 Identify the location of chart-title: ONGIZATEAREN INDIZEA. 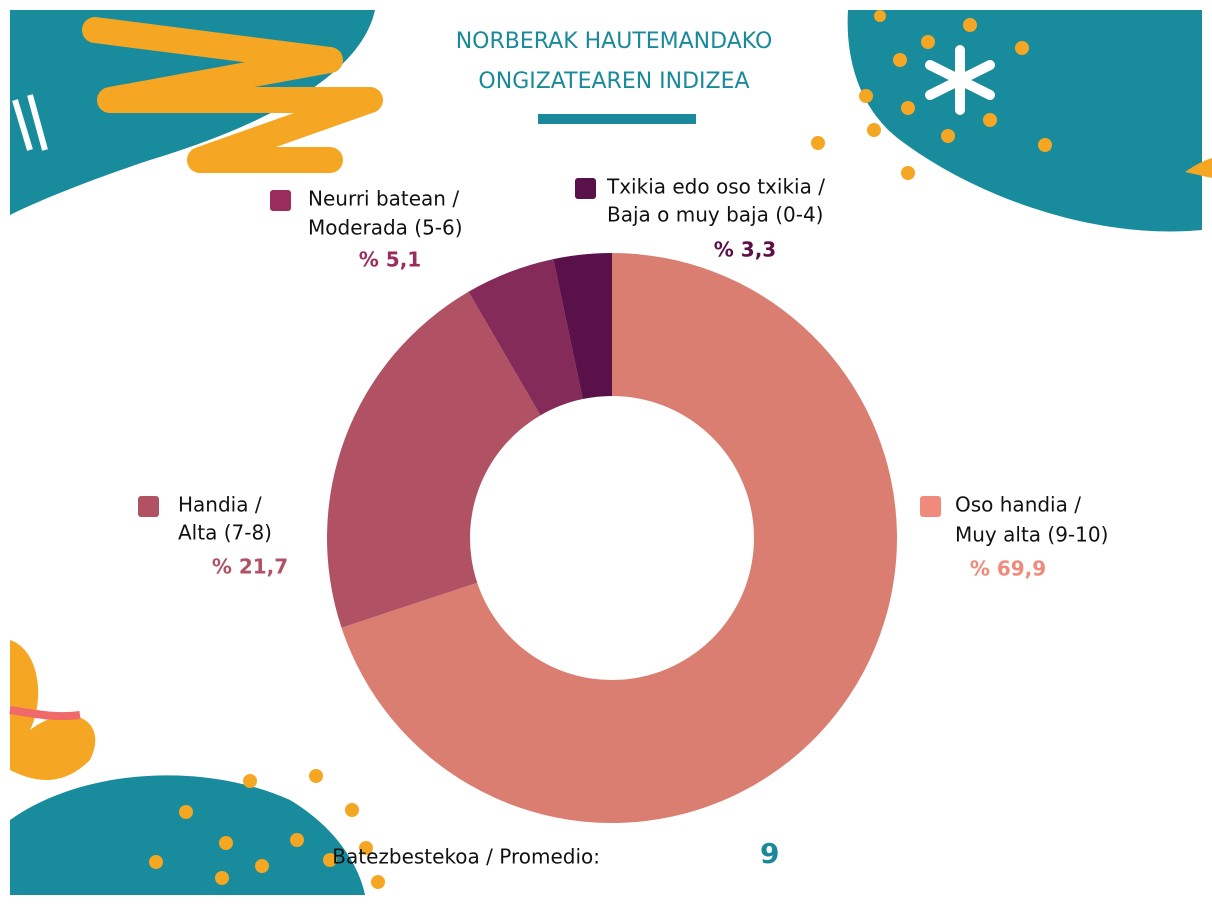
(613, 81).